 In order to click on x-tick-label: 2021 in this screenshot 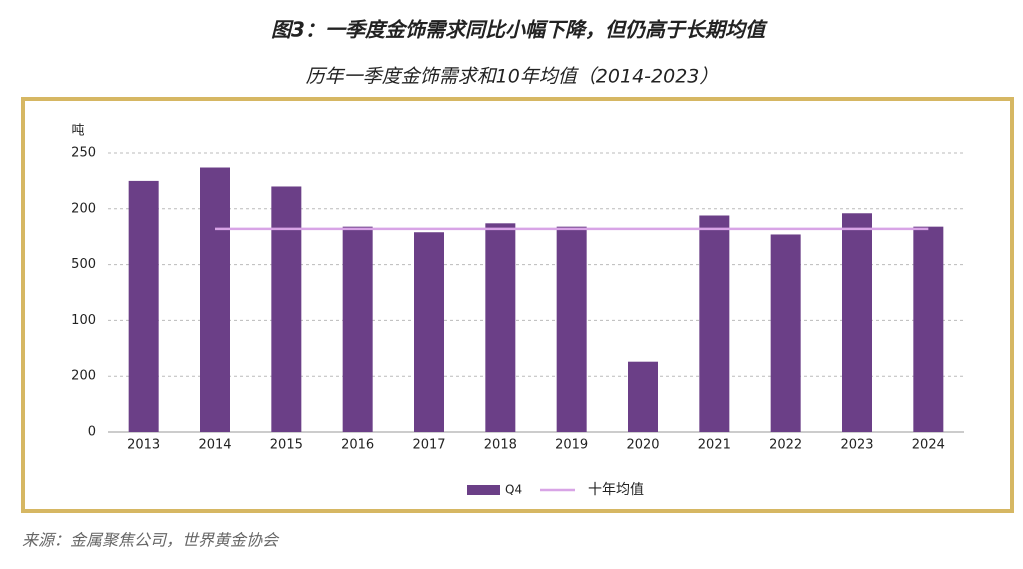, I will do `click(714, 445)`.